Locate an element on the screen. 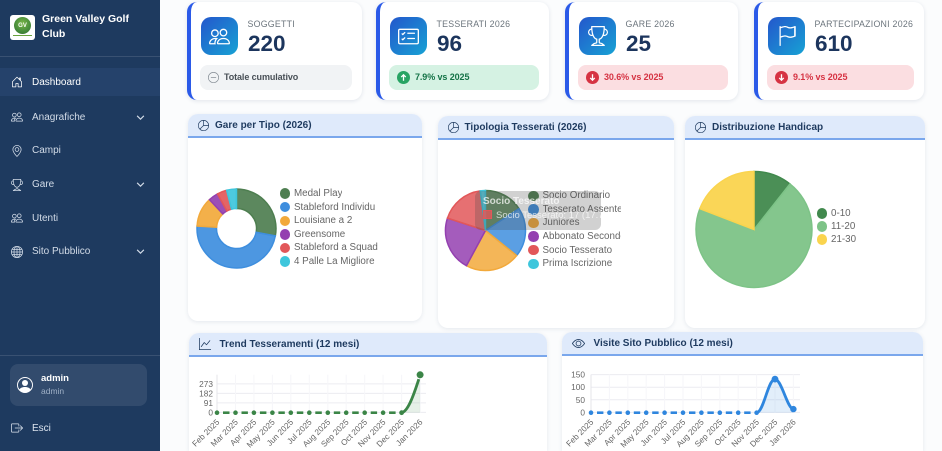  svg-text: 150 is located at coordinates (578, 375).